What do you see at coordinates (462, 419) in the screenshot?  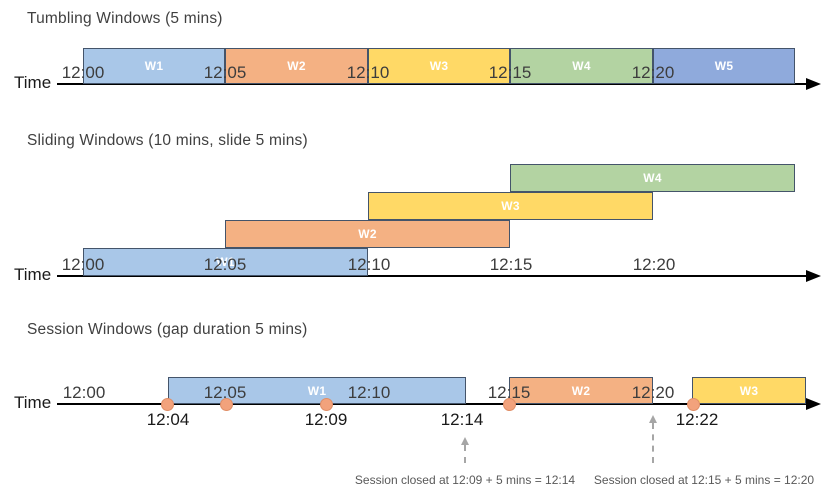 I see `event-time-label: 12:14` at bounding box center [462, 419].